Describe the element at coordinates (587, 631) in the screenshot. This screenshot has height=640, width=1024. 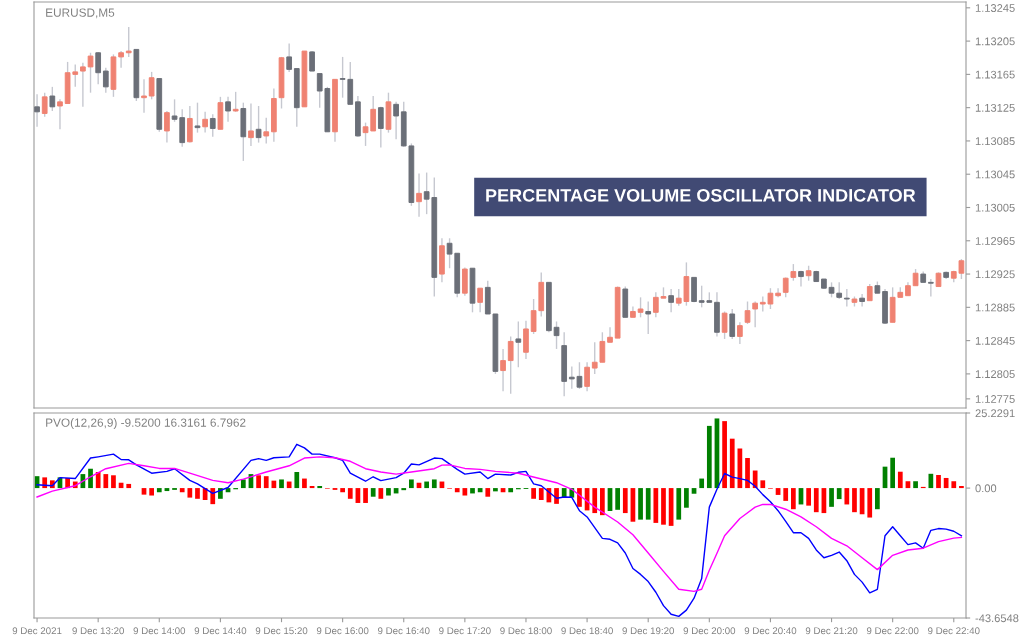
I see `x-tick-label: 9 Dec 18:40` at that location.